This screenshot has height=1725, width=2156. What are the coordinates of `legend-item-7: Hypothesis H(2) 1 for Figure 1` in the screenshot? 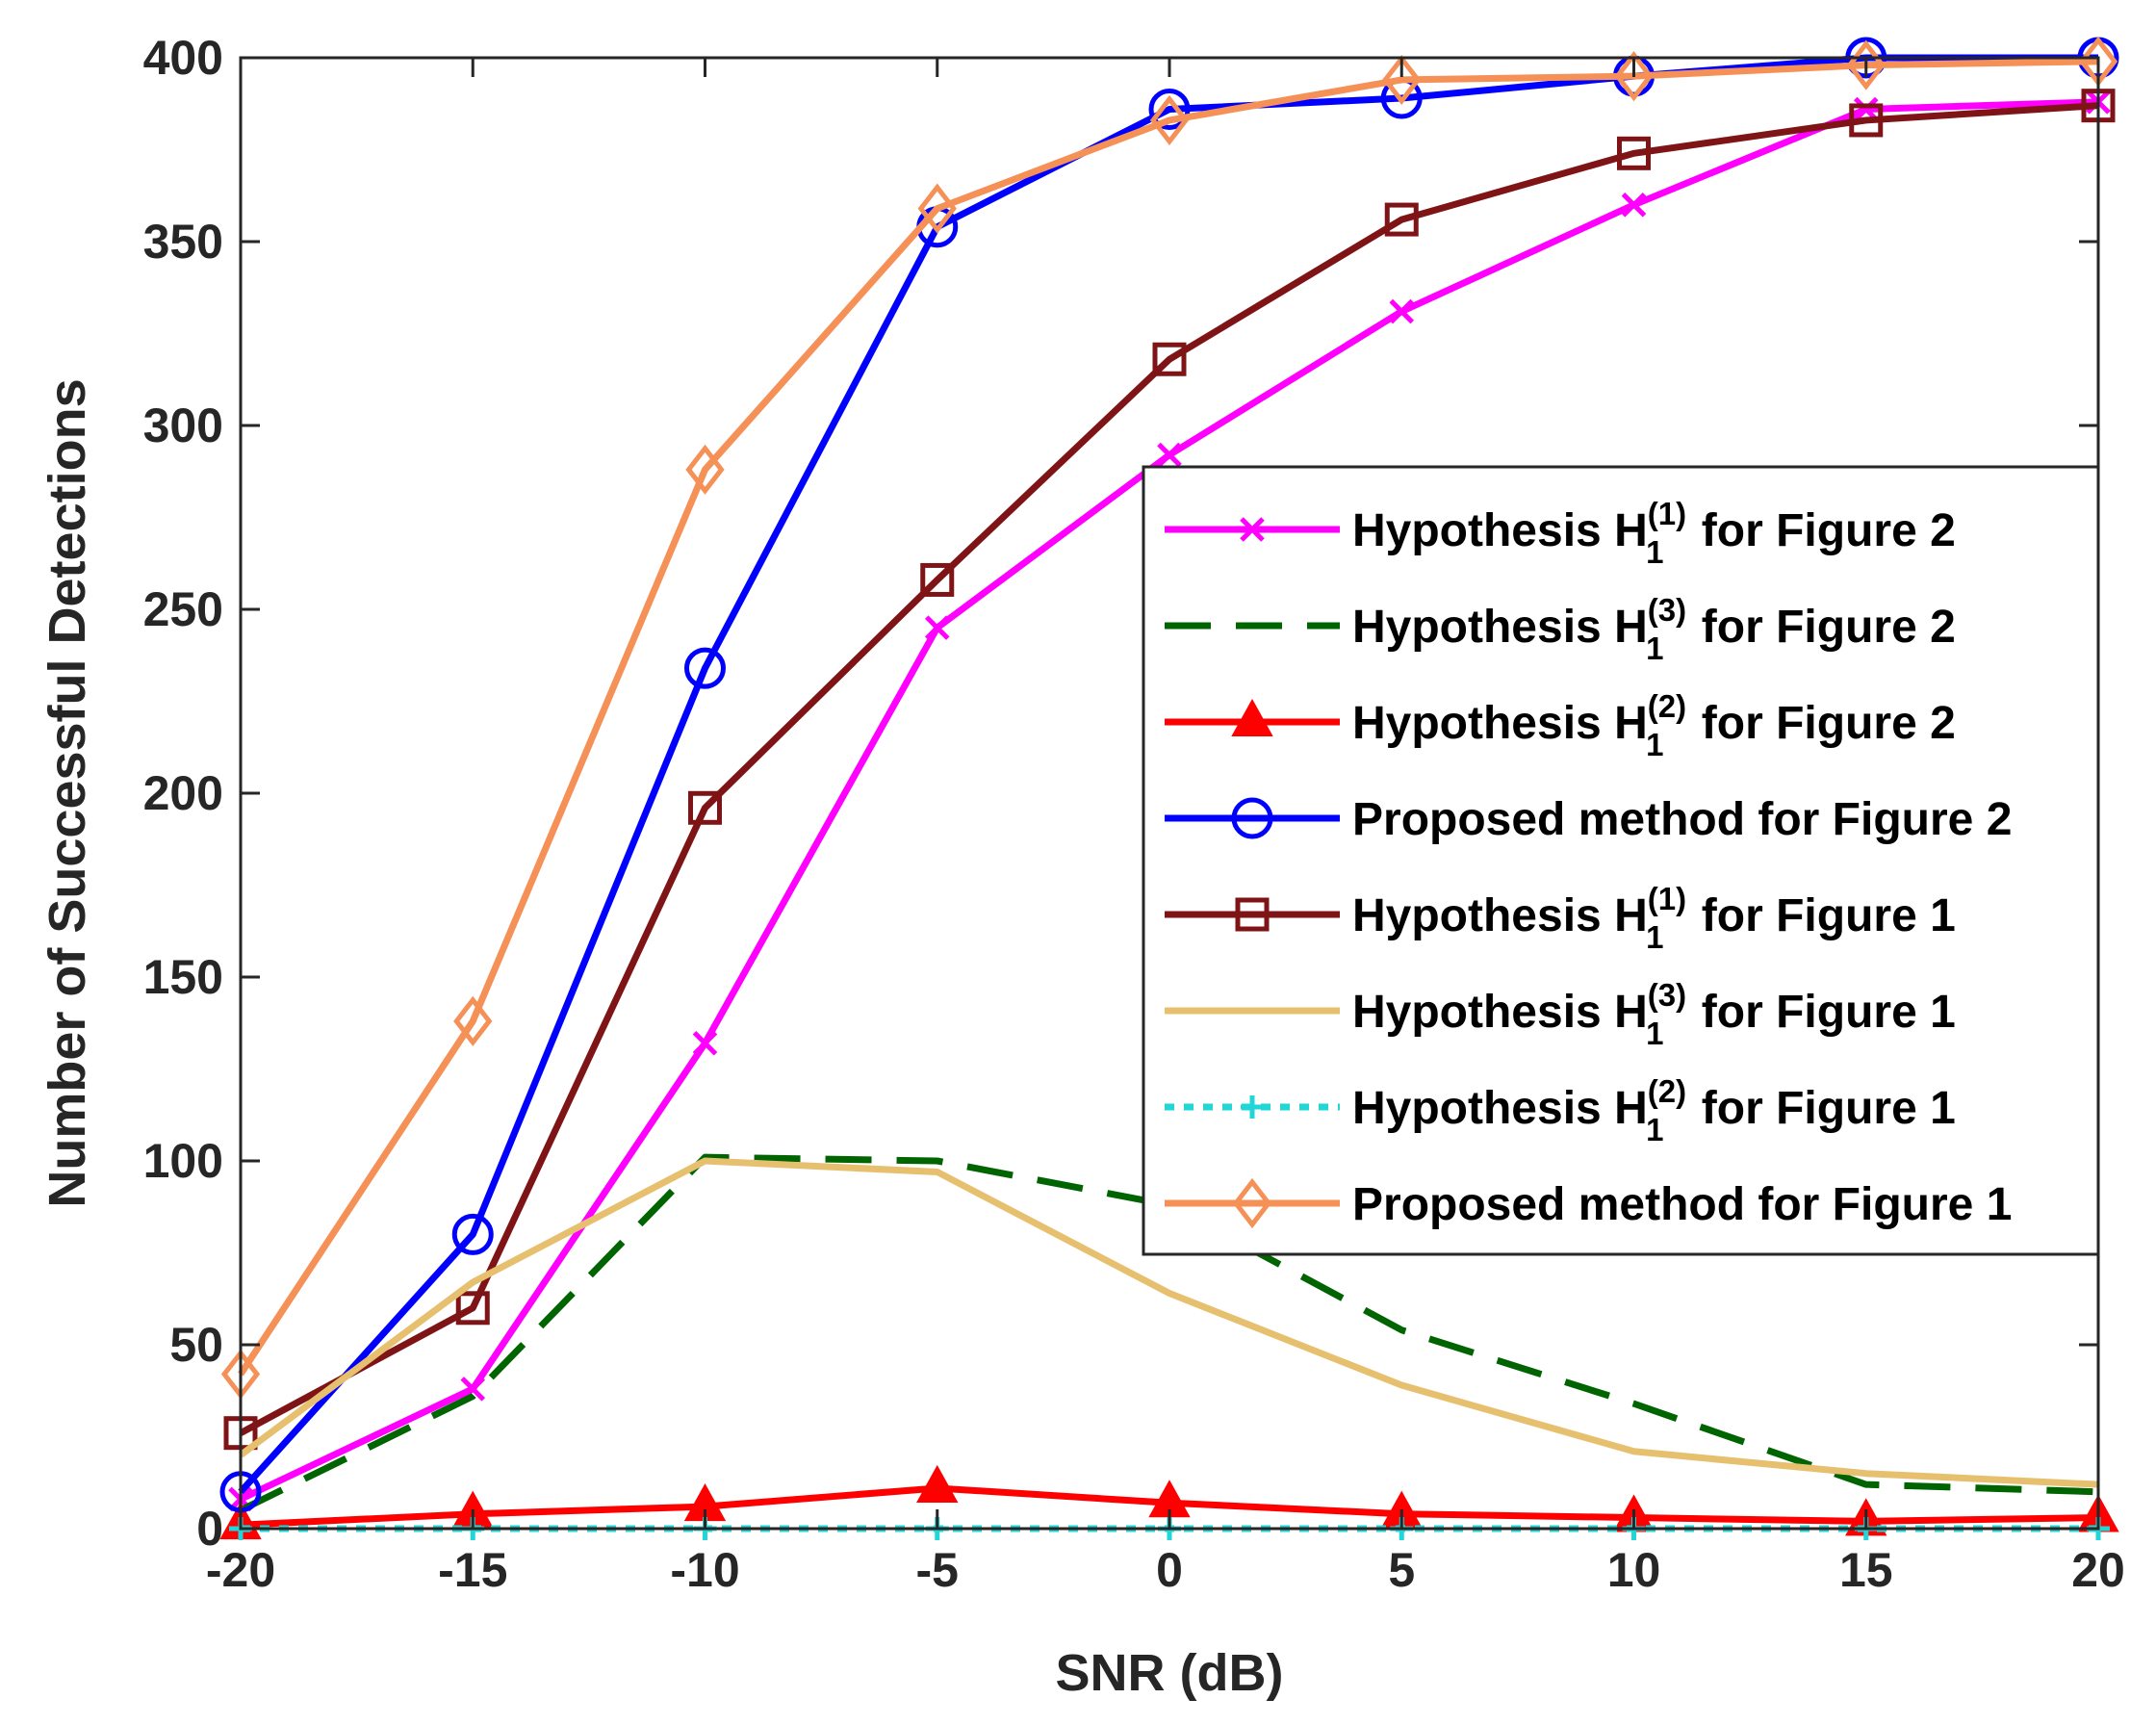 It's located at (1560, 1110).